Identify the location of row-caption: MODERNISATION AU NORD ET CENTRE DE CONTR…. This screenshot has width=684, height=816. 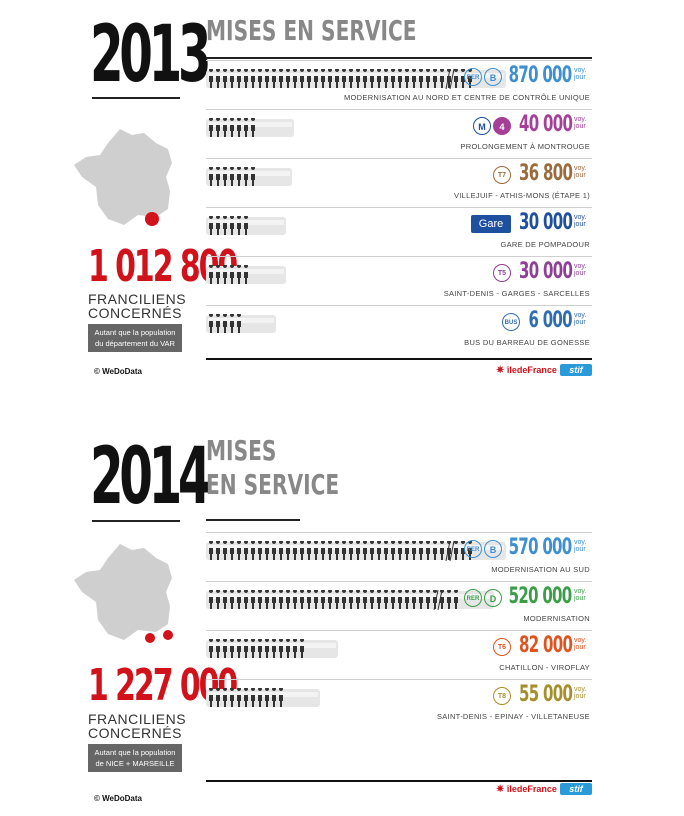
(467, 97).